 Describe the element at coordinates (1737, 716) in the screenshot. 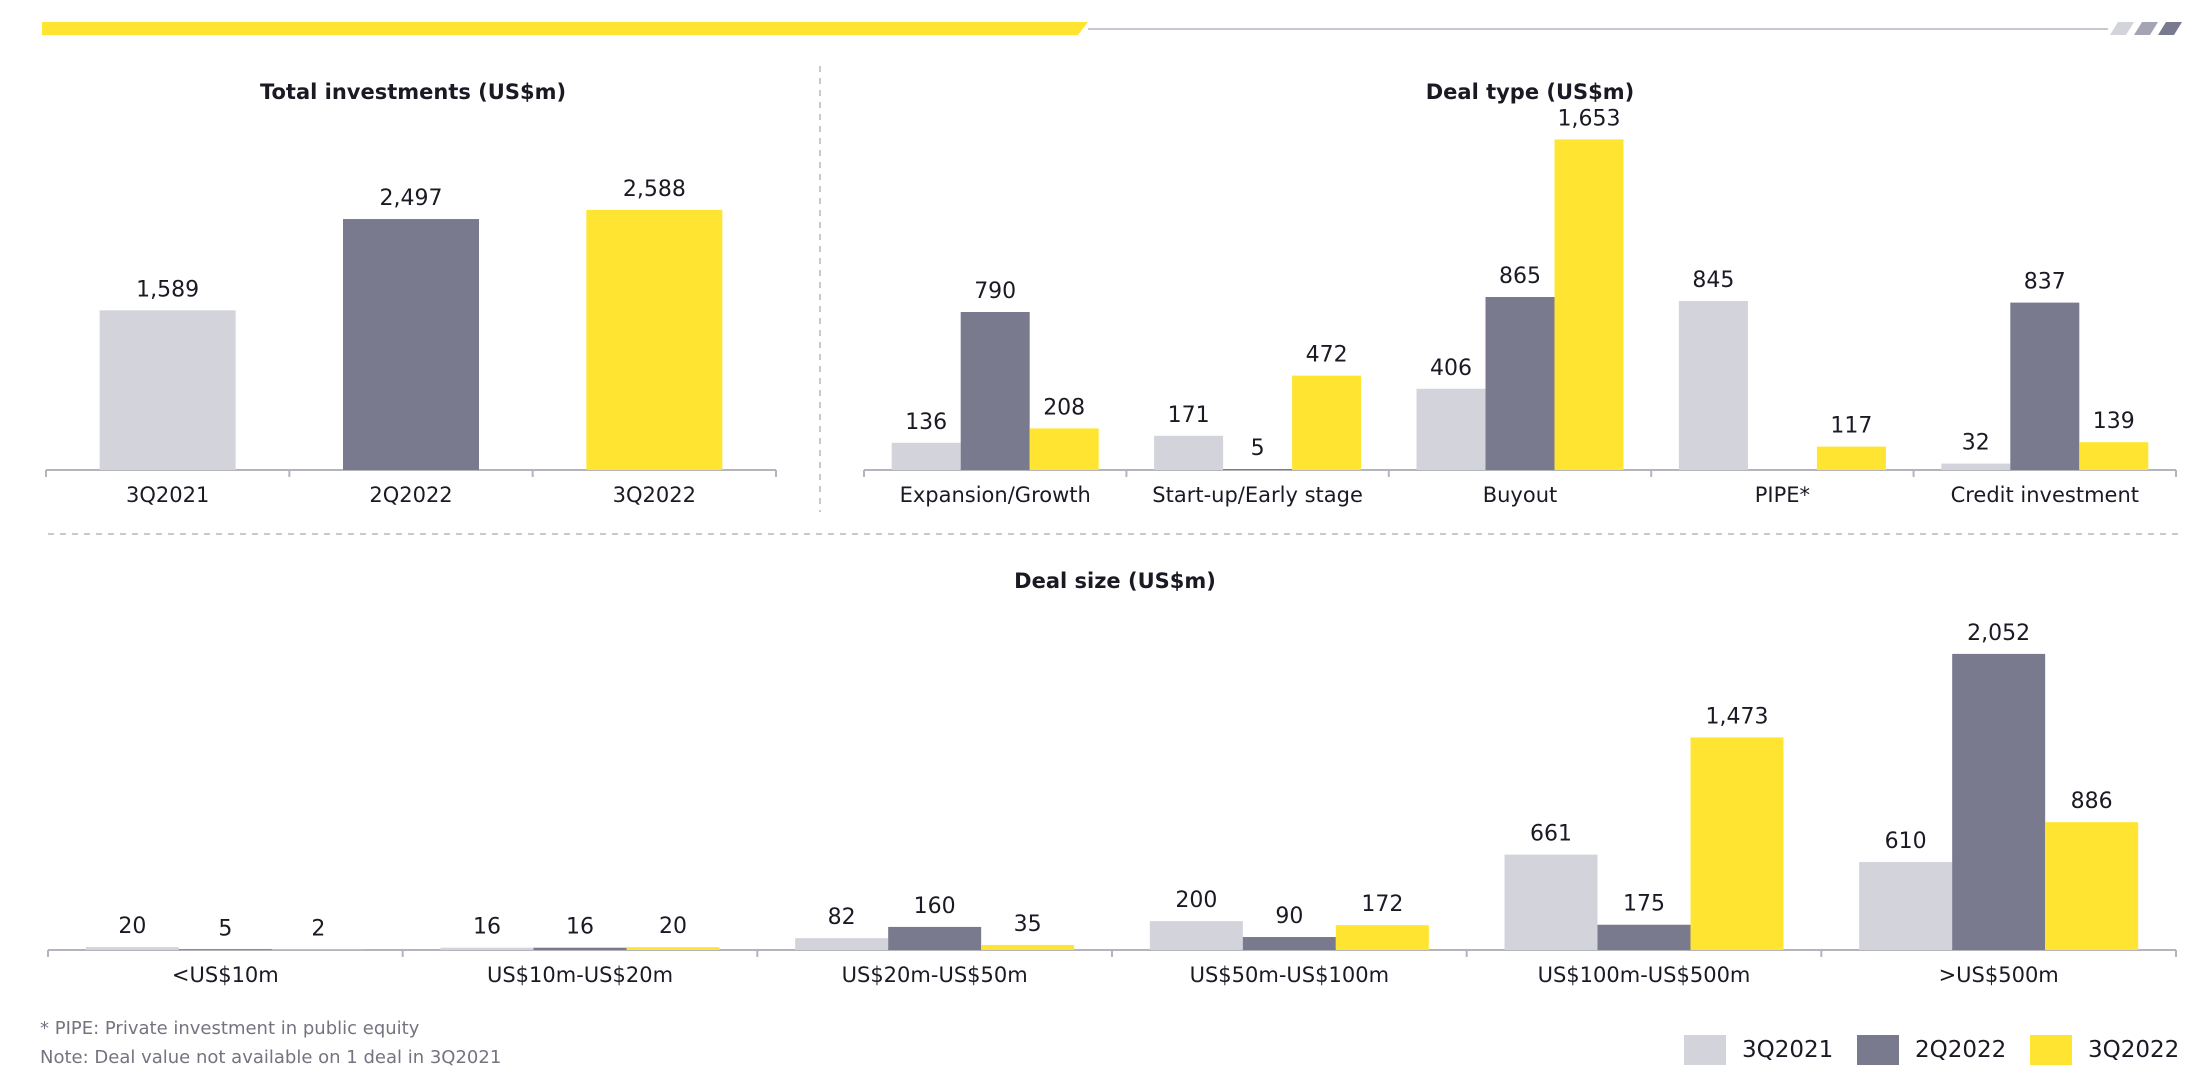

I see `size-data-label-us-100m-us-500m-3q2022: 1,473` at that location.